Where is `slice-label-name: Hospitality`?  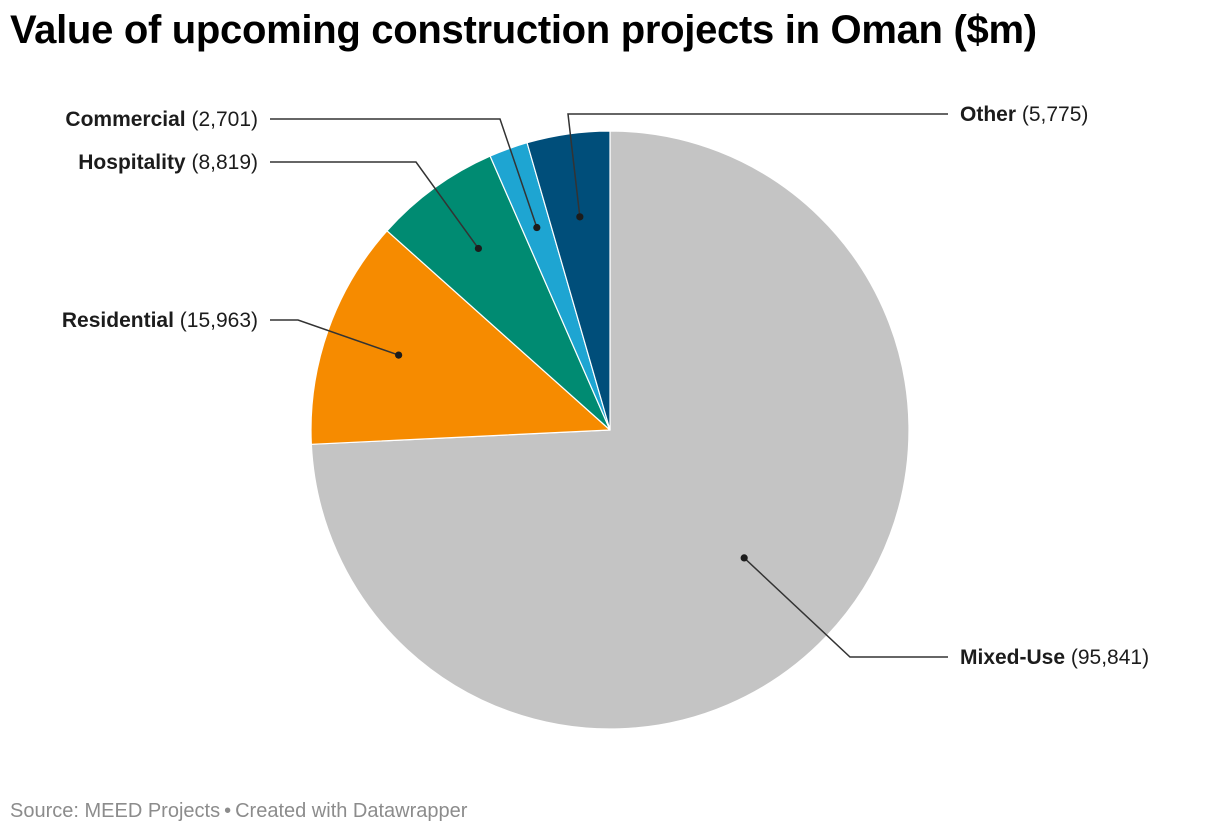
slice-label-name: Hospitality is located at coordinates (132, 162).